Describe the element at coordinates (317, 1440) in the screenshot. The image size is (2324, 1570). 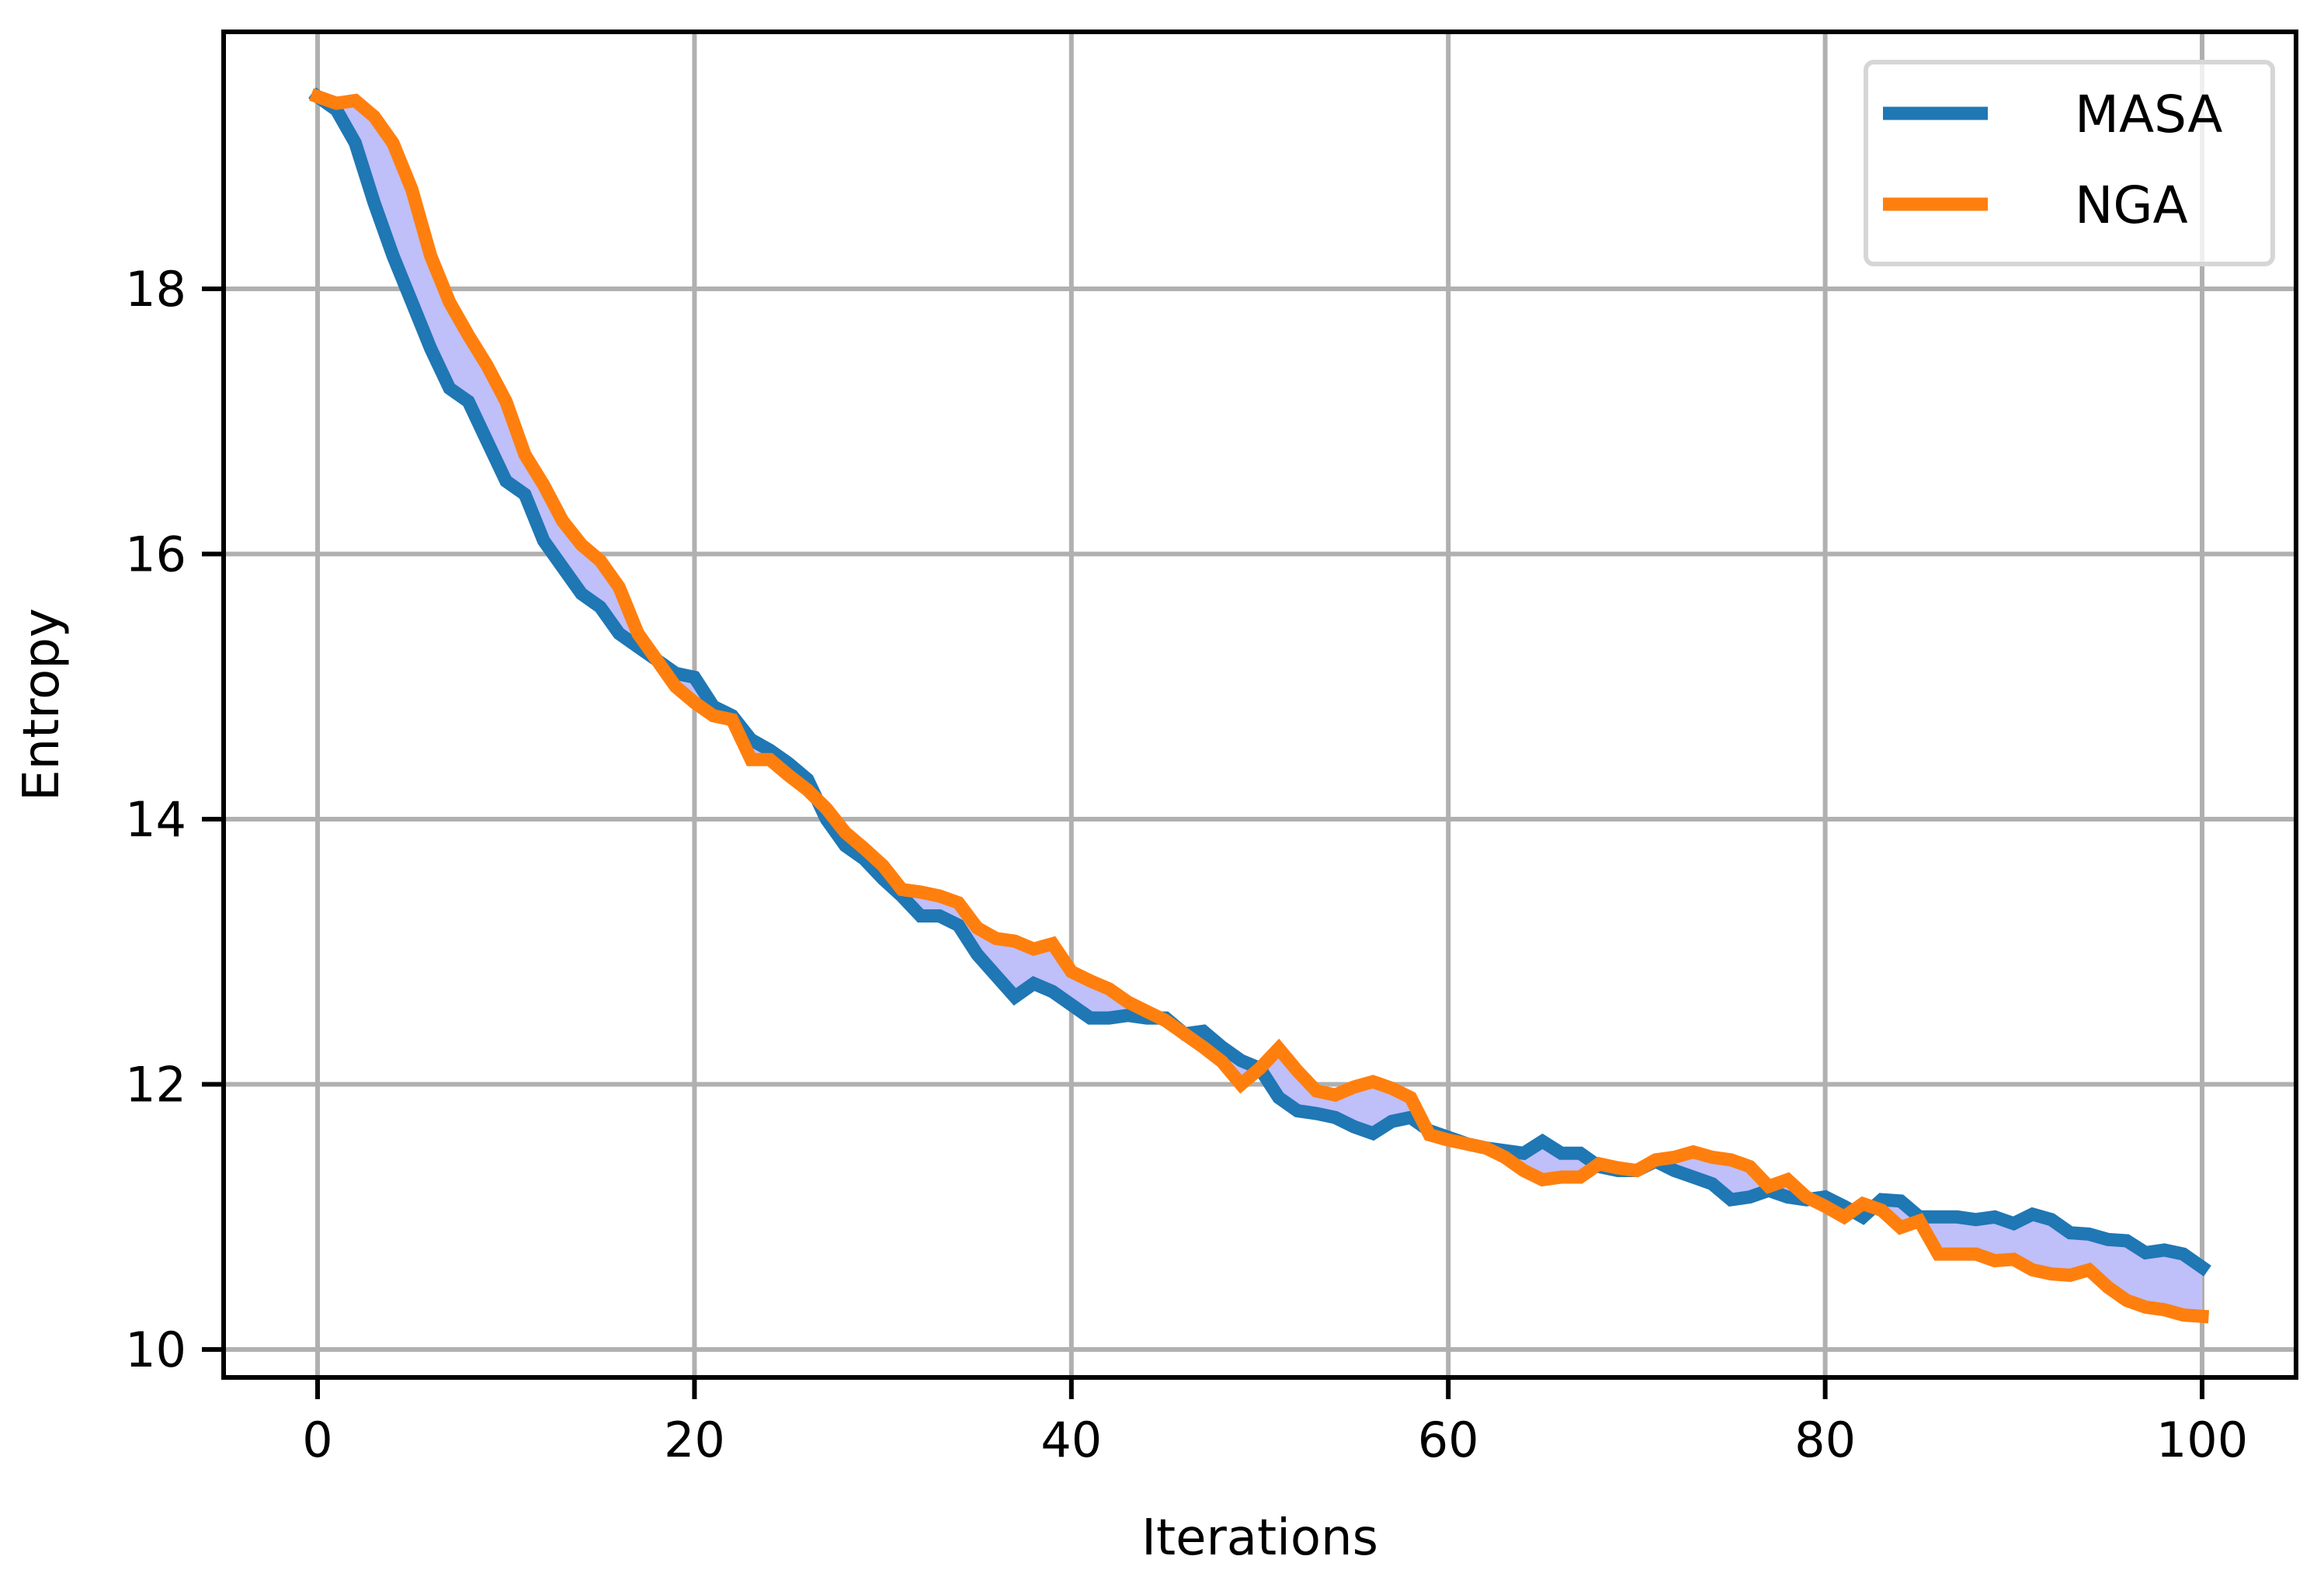
I see `x-tick-label: 0` at that location.